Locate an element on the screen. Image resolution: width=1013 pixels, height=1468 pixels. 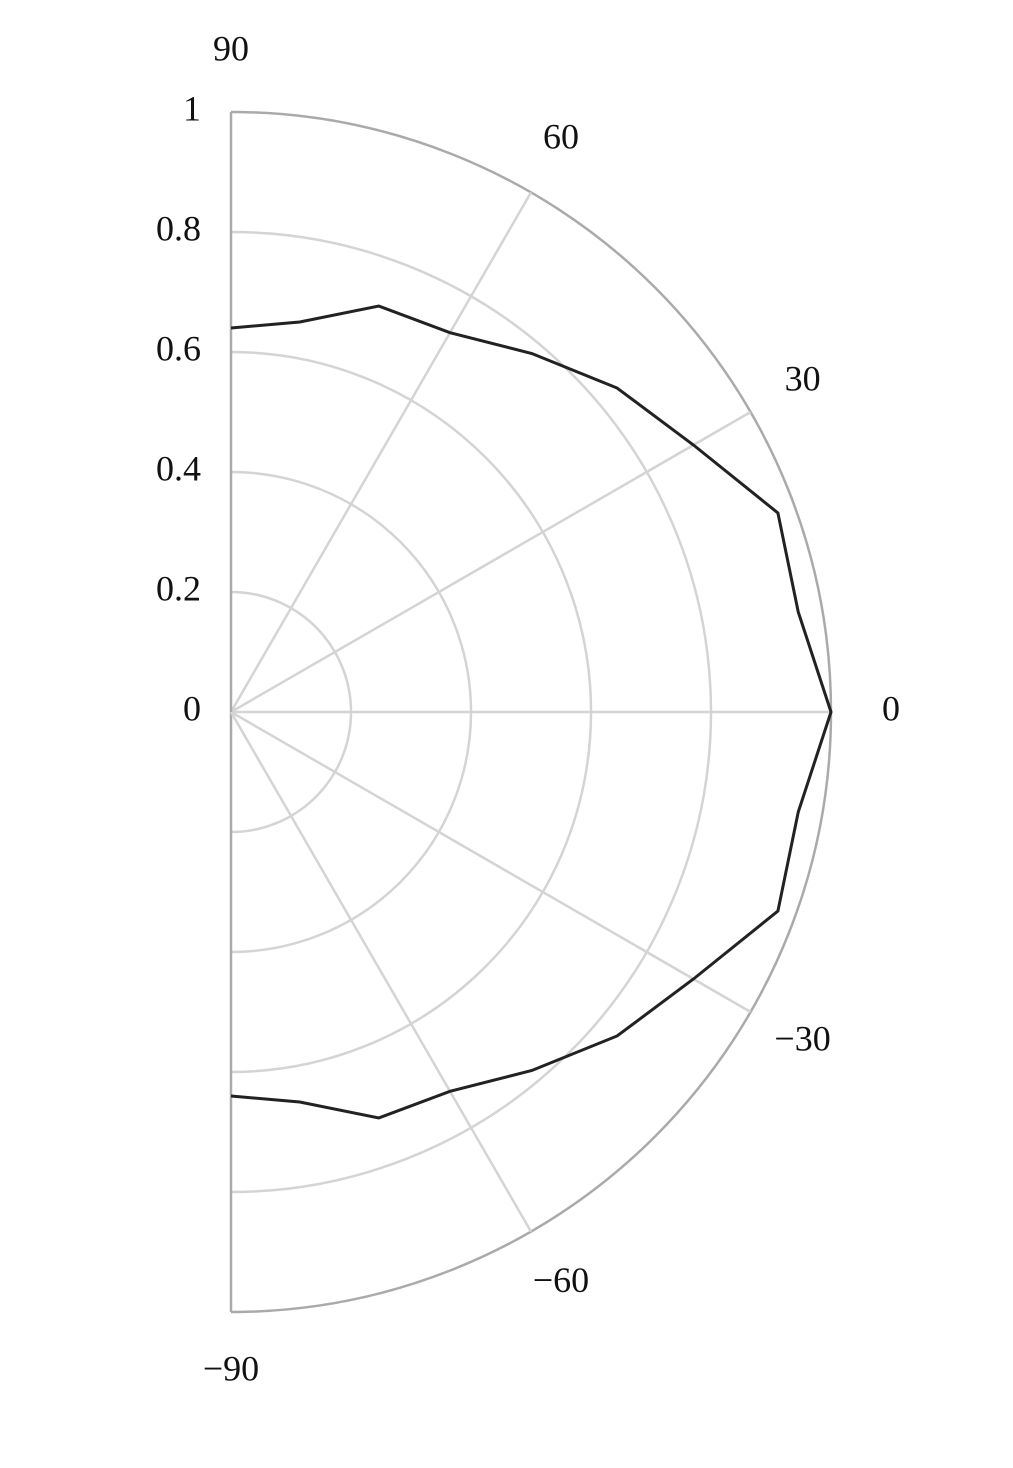
theta-tick-label: −30 is located at coordinates (802, 1038).